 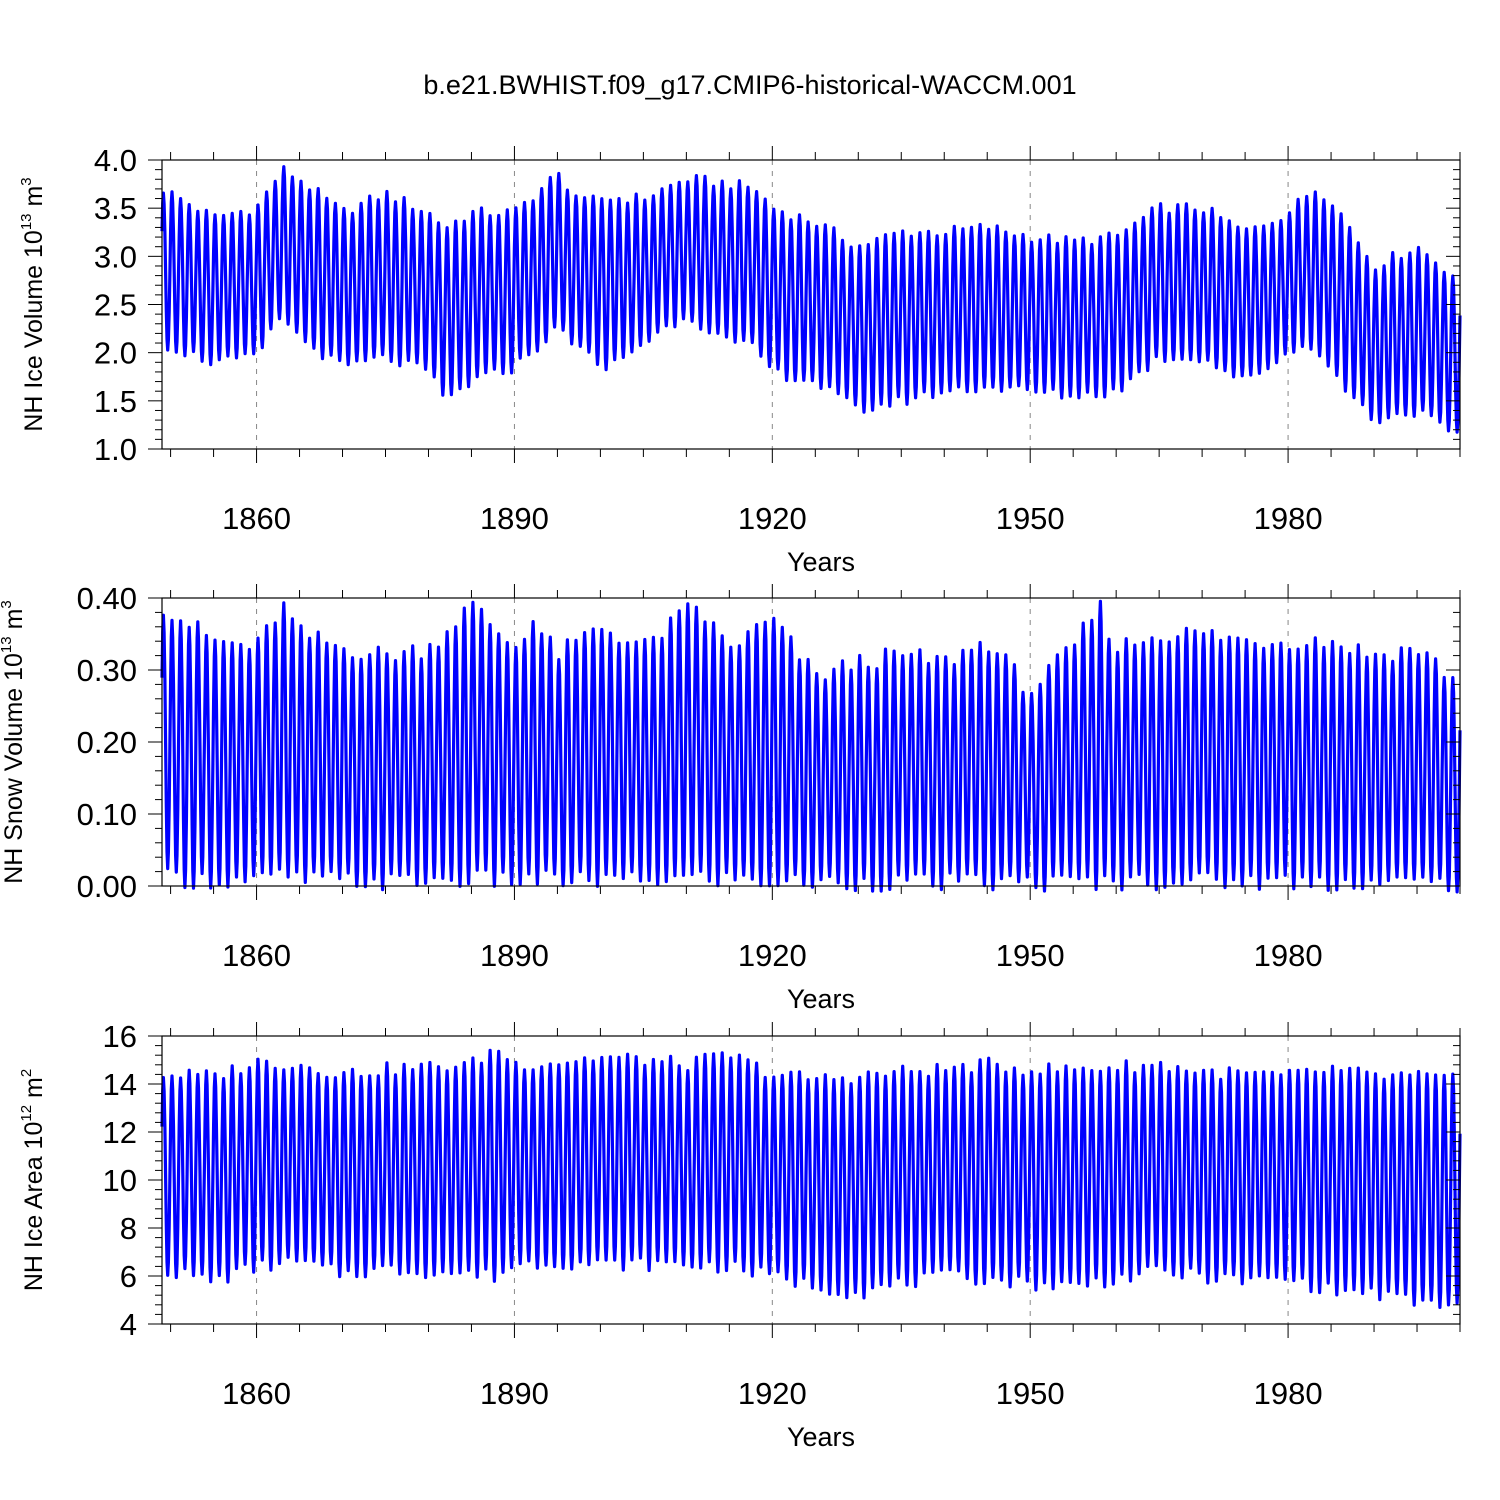 What do you see at coordinates (107, 670) in the screenshot?
I see `y-tick-label-0.30: 0.30` at bounding box center [107, 670].